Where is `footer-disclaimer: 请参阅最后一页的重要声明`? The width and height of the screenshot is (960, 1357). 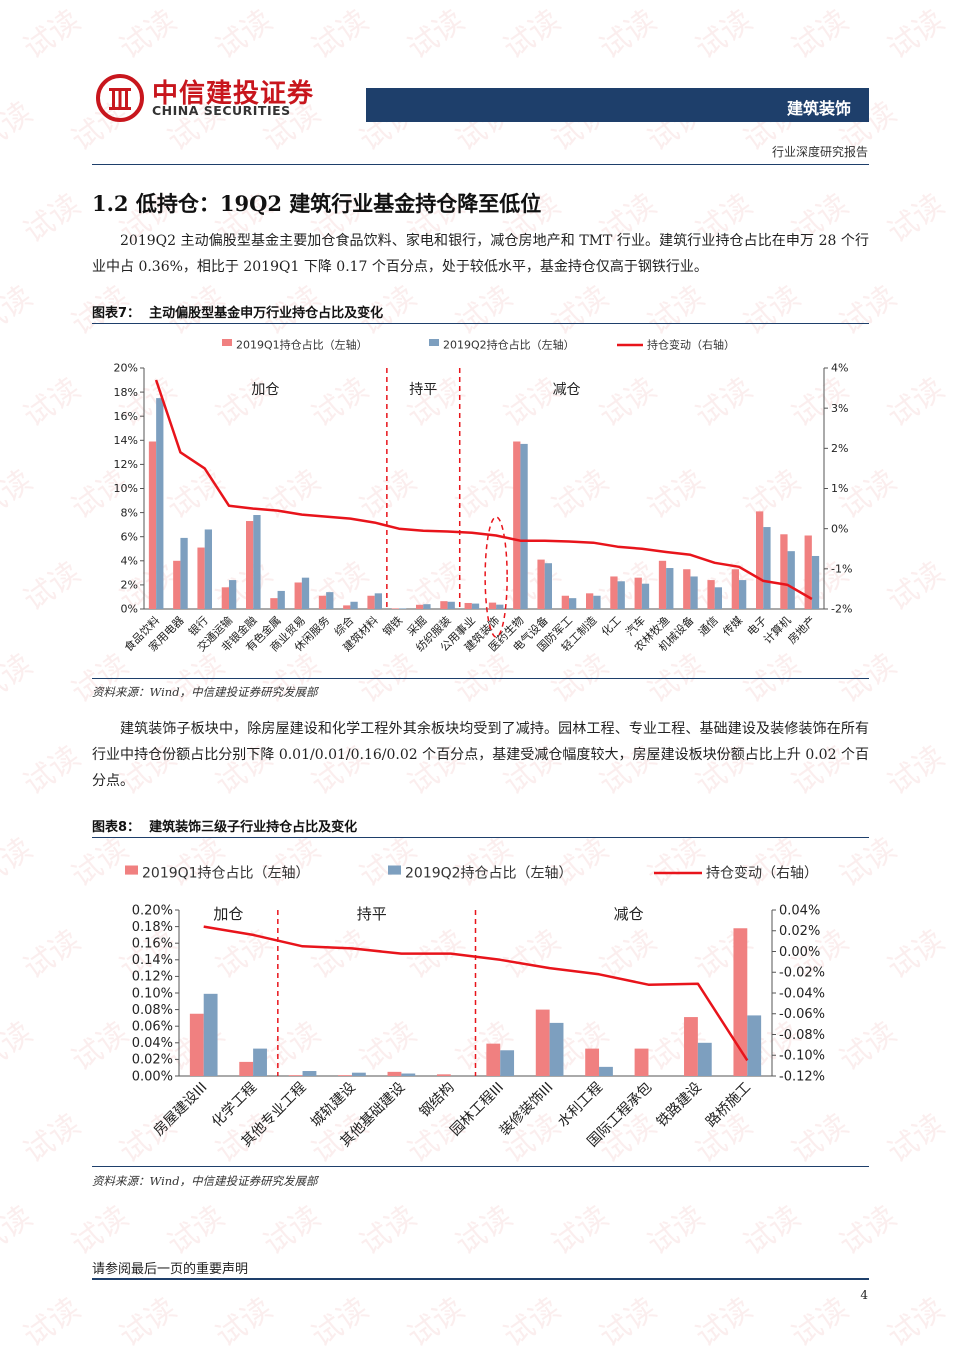
footer-disclaimer: 请参阅最后一页的重要声明 is located at coordinates (170, 1269).